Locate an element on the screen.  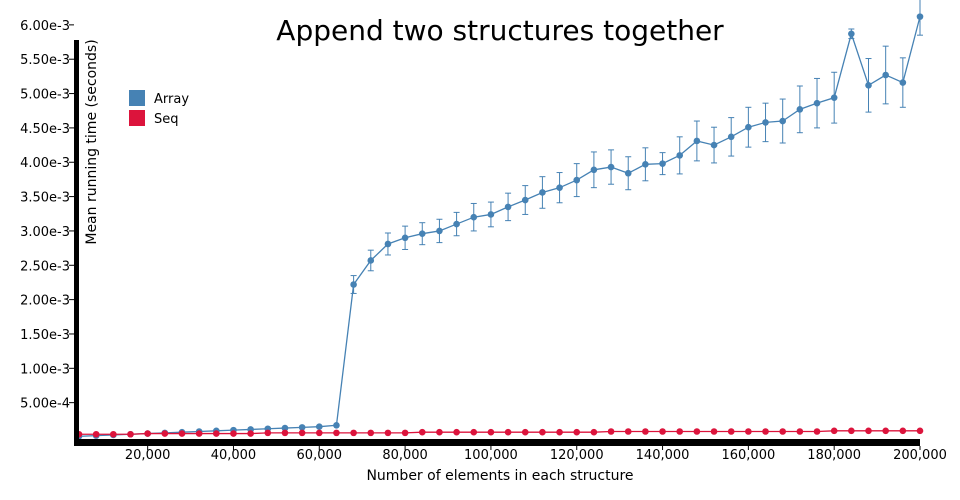
y-tick-label: 3.00e-3 is located at coordinates (45, 232).